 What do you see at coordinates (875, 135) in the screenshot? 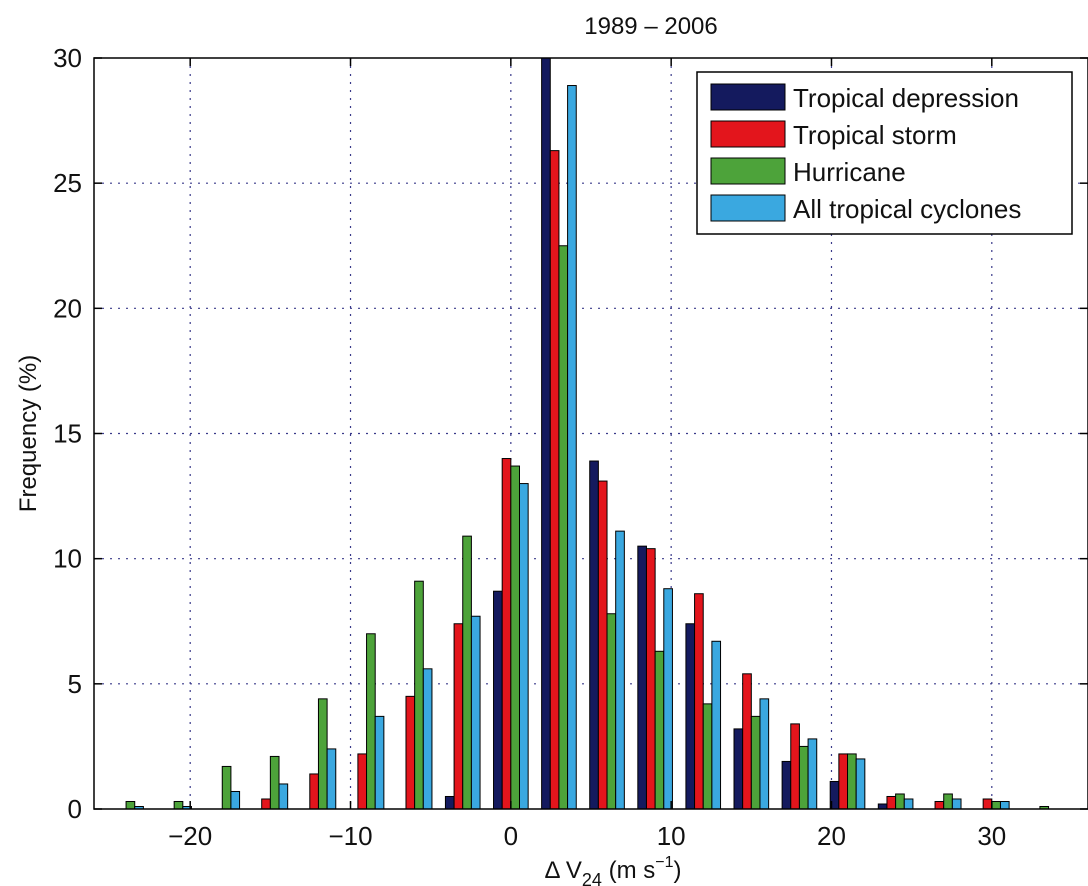
I see `legend-label: Tropical storm` at bounding box center [875, 135].